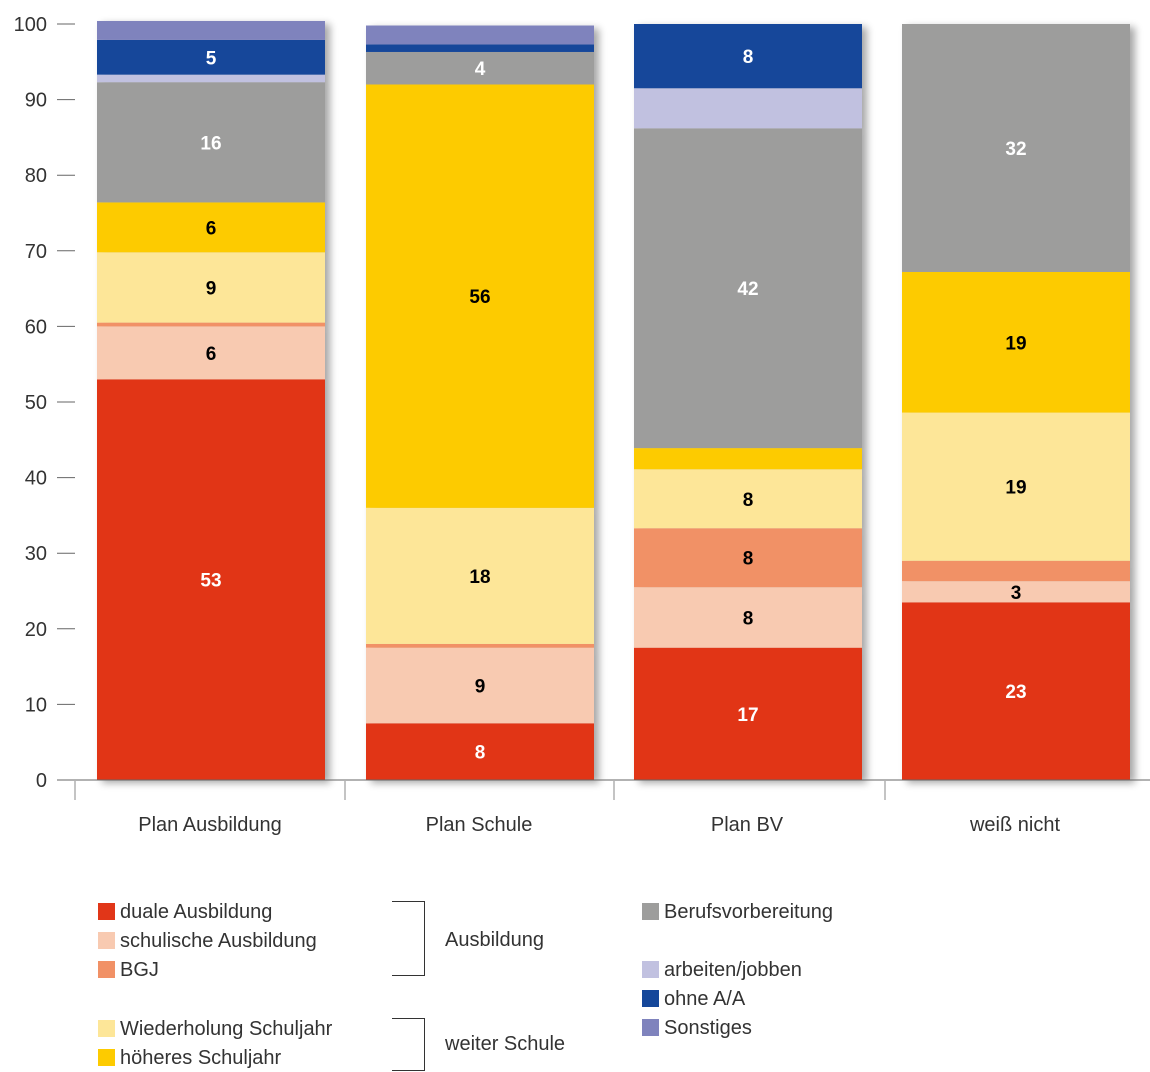 The width and height of the screenshot is (1150, 1072). Describe the element at coordinates (36, 252) in the screenshot. I see `y-tick-label: 70` at that location.